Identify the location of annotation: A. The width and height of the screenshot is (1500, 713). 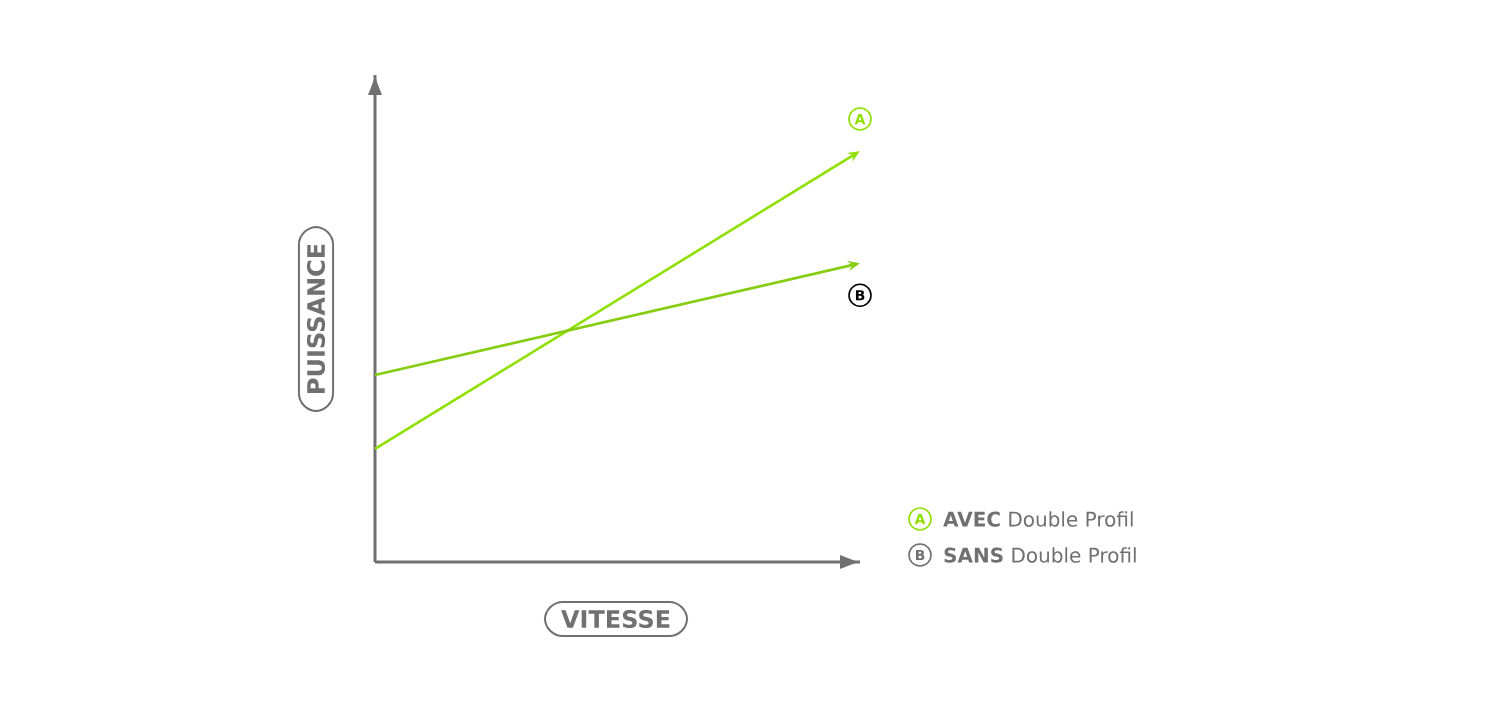
(920, 519).